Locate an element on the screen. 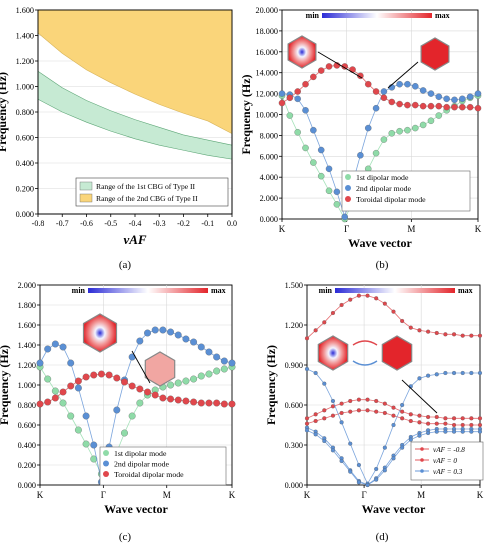  colorbar-max: max is located at coordinates (218, 290).